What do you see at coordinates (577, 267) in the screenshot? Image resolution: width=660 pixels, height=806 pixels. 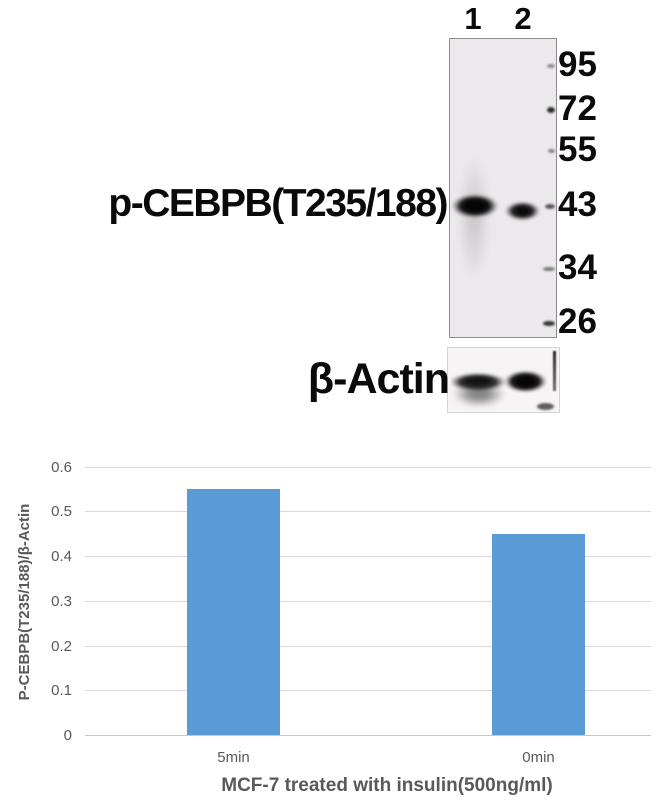 I see `mw-marker-label-34: 34` at bounding box center [577, 267].